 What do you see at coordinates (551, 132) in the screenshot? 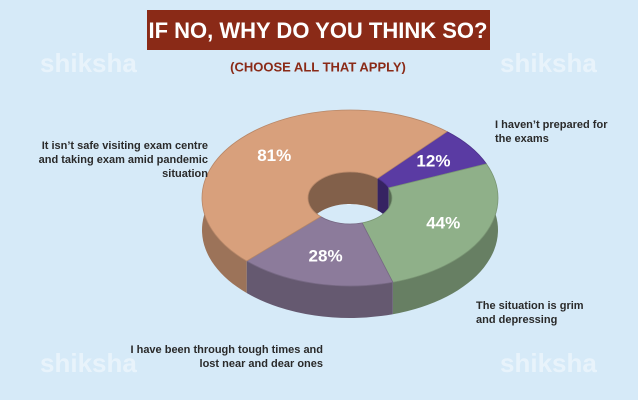
I see `category-label: I haven’t prepared for the exams` at bounding box center [551, 132].